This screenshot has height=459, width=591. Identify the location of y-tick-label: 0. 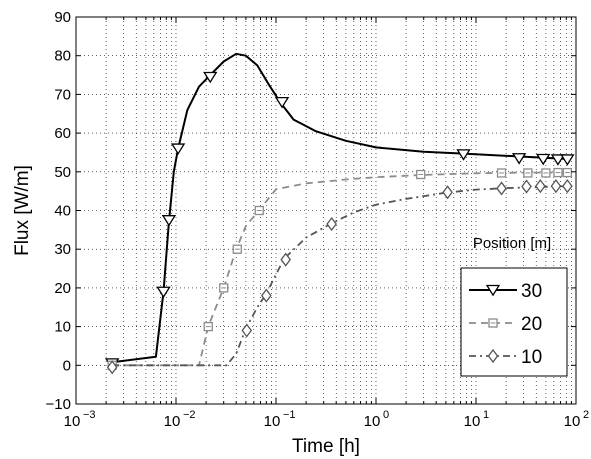
(67, 365).